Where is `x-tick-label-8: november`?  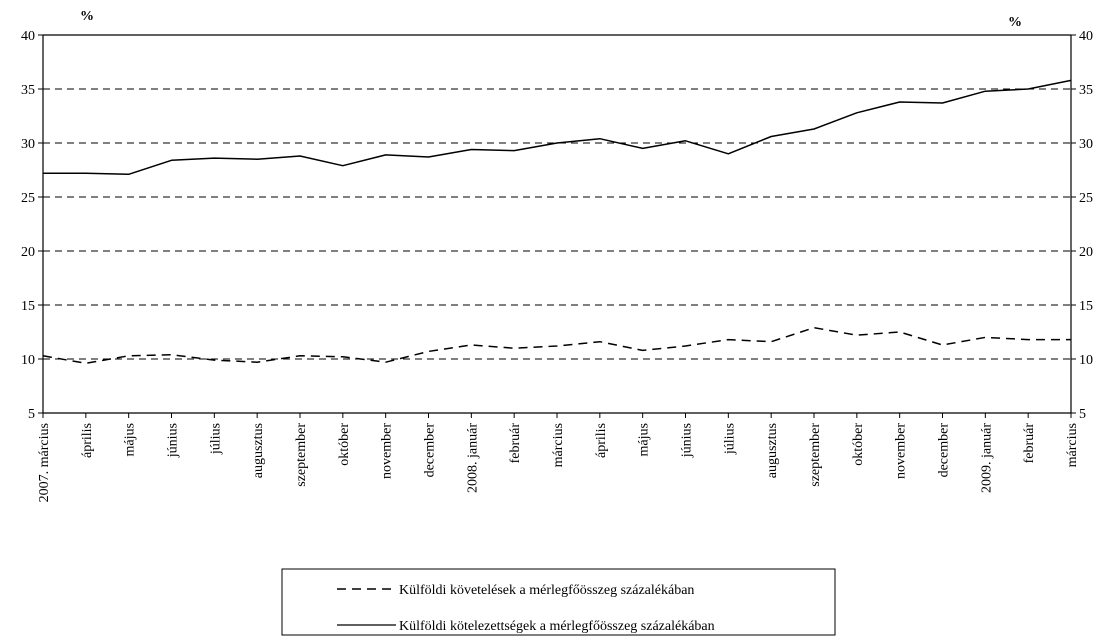 x-tick-label-8: november is located at coordinates (387, 451).